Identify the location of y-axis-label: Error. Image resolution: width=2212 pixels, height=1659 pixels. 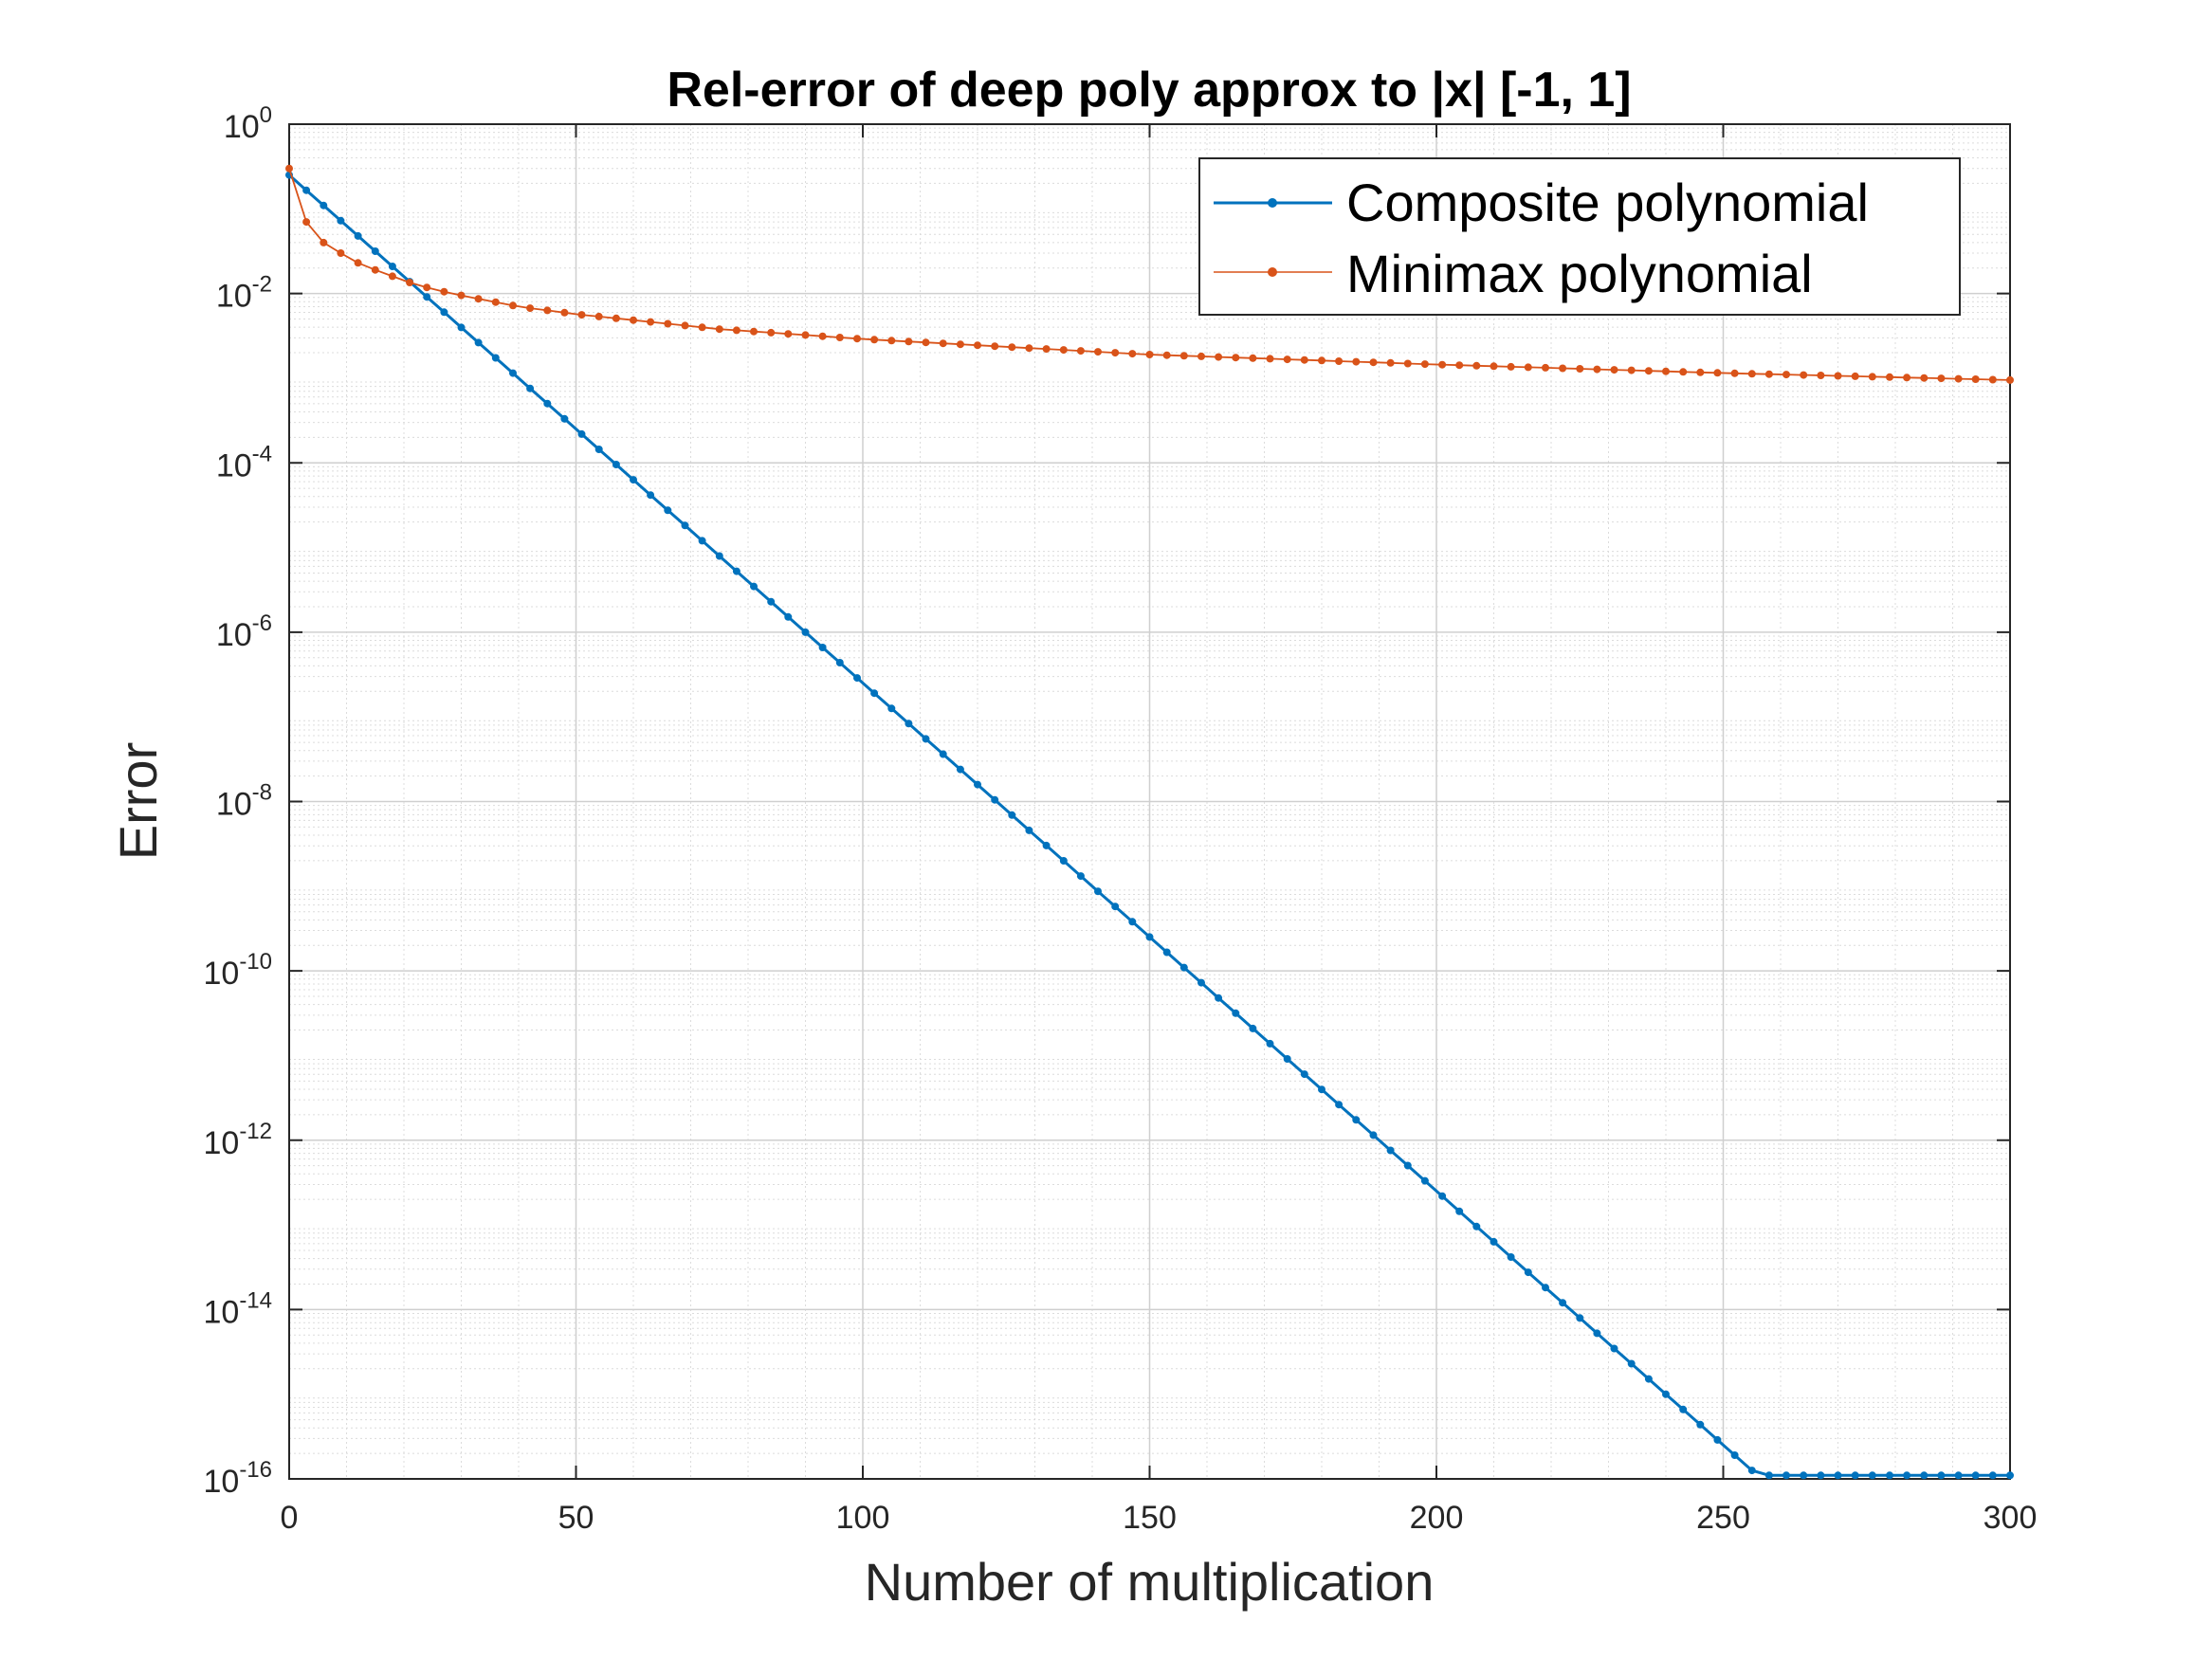
(138, 801).